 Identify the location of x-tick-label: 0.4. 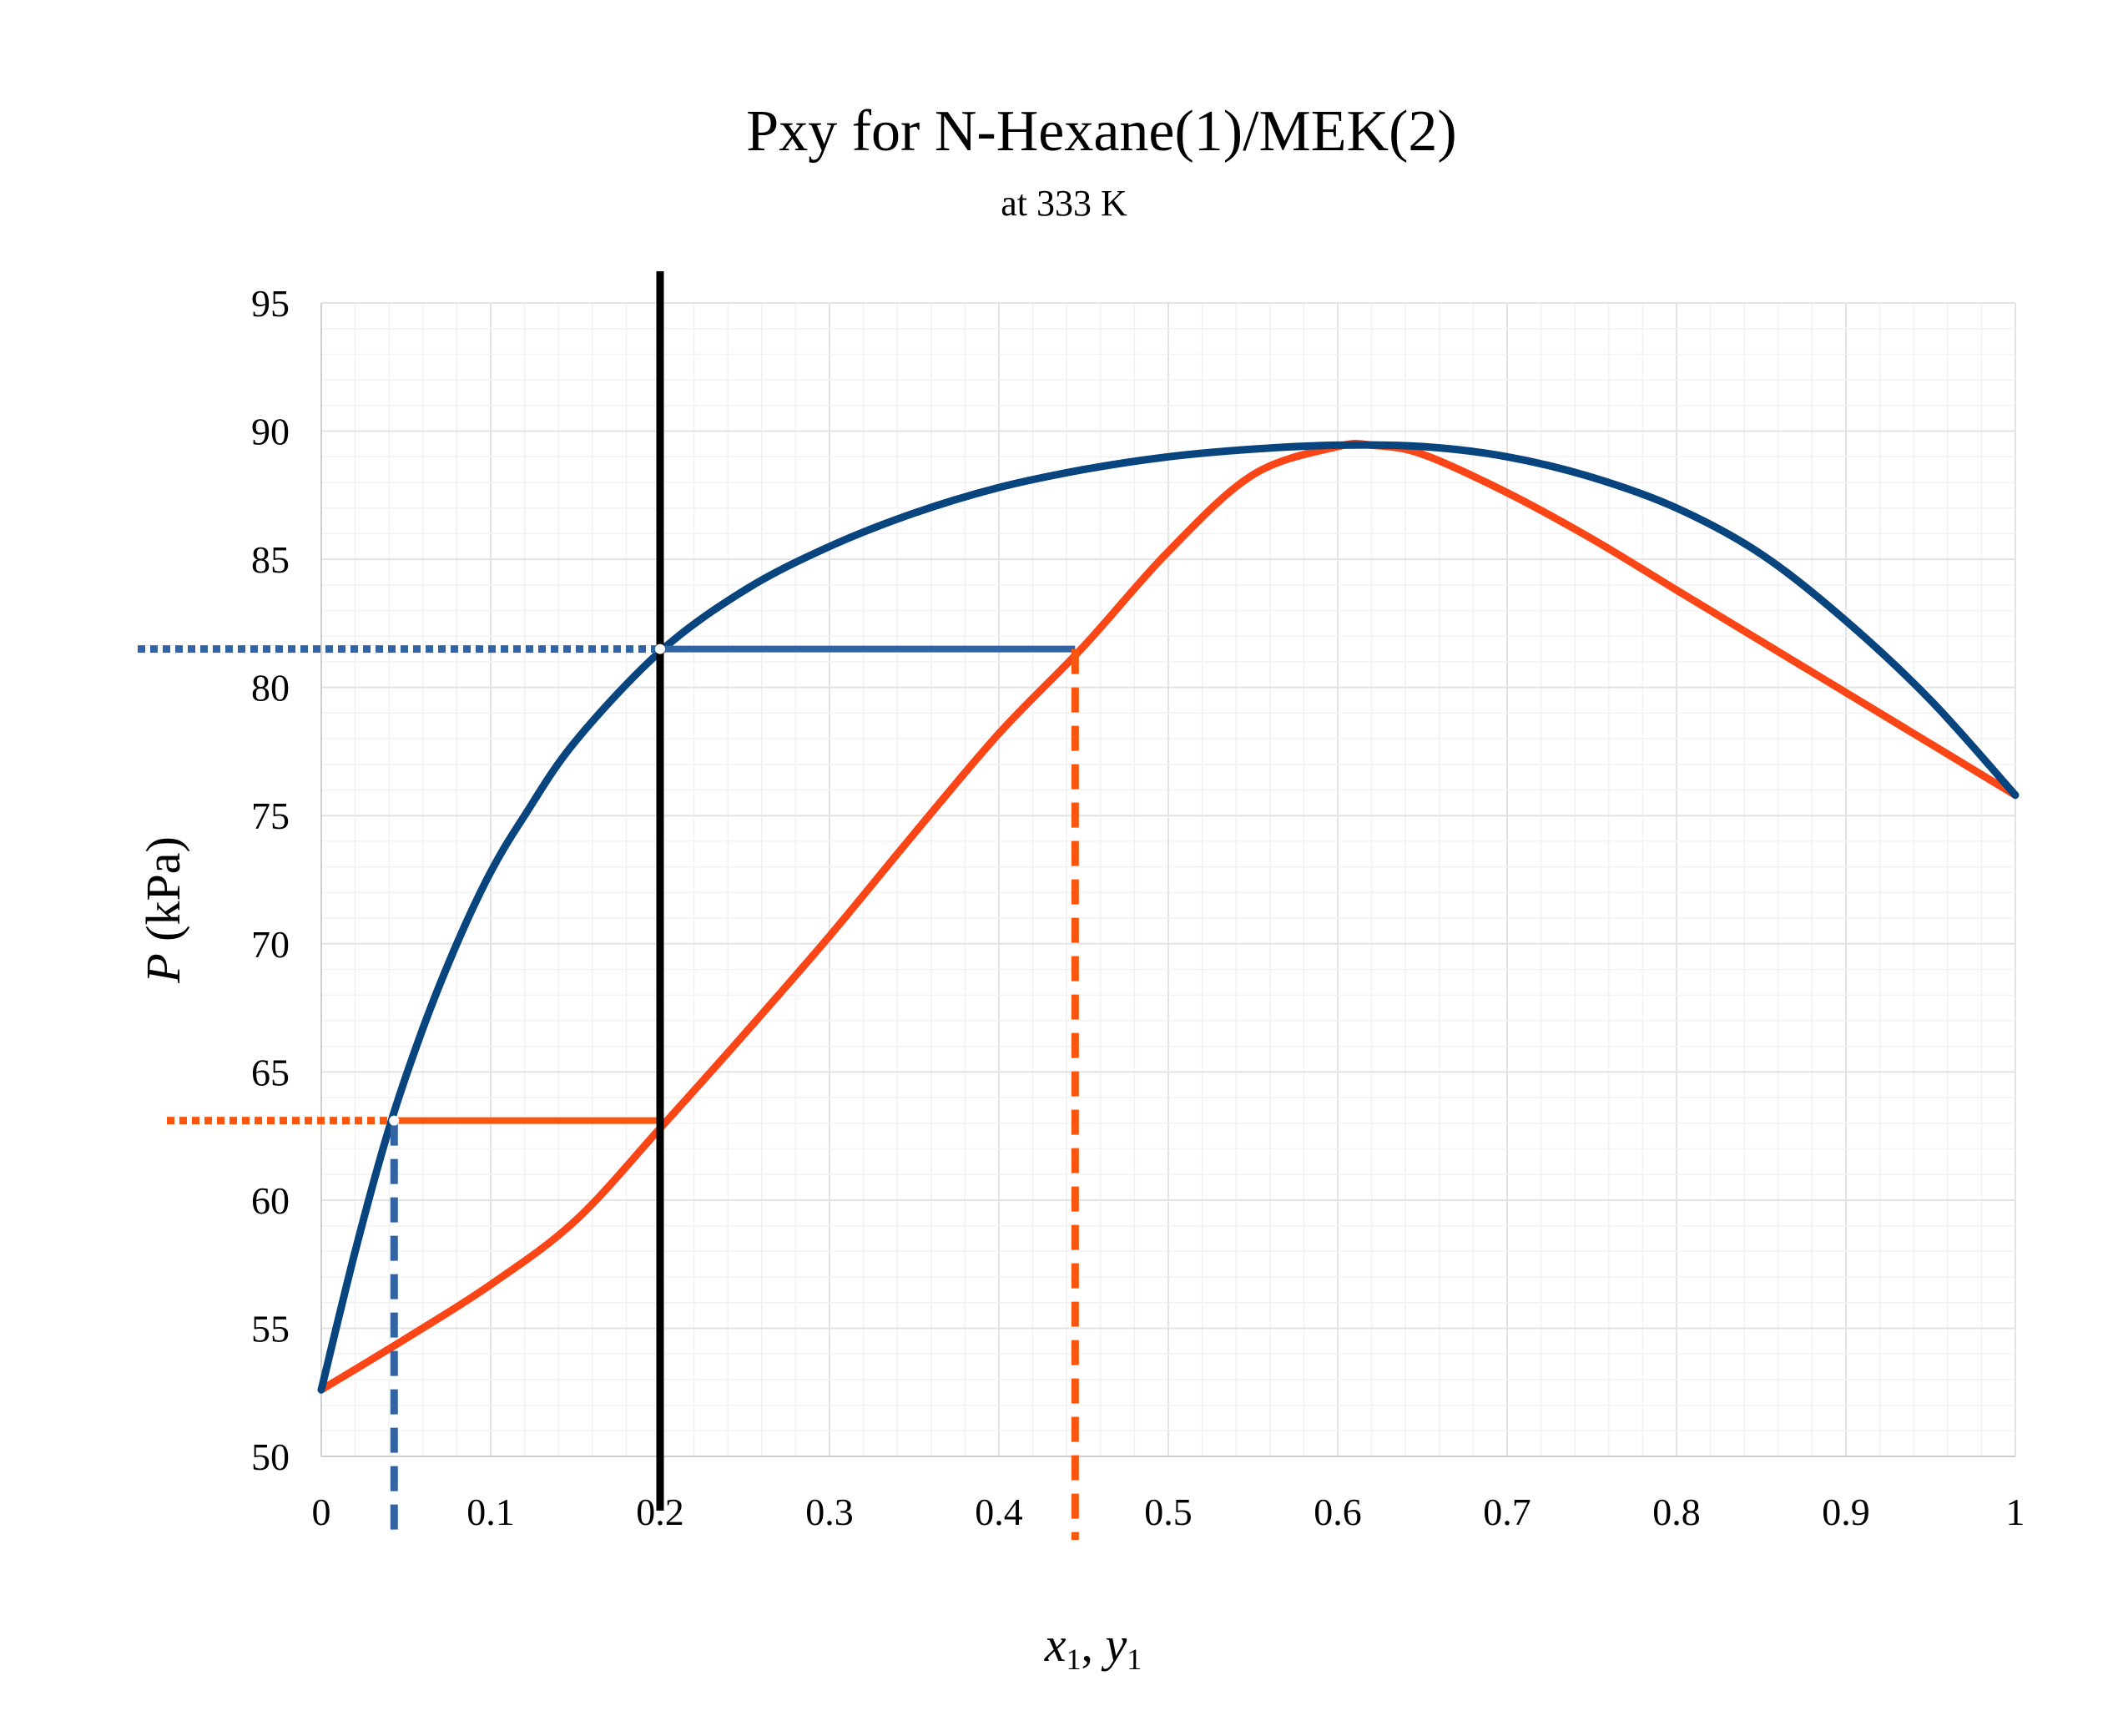
(999, 1512).